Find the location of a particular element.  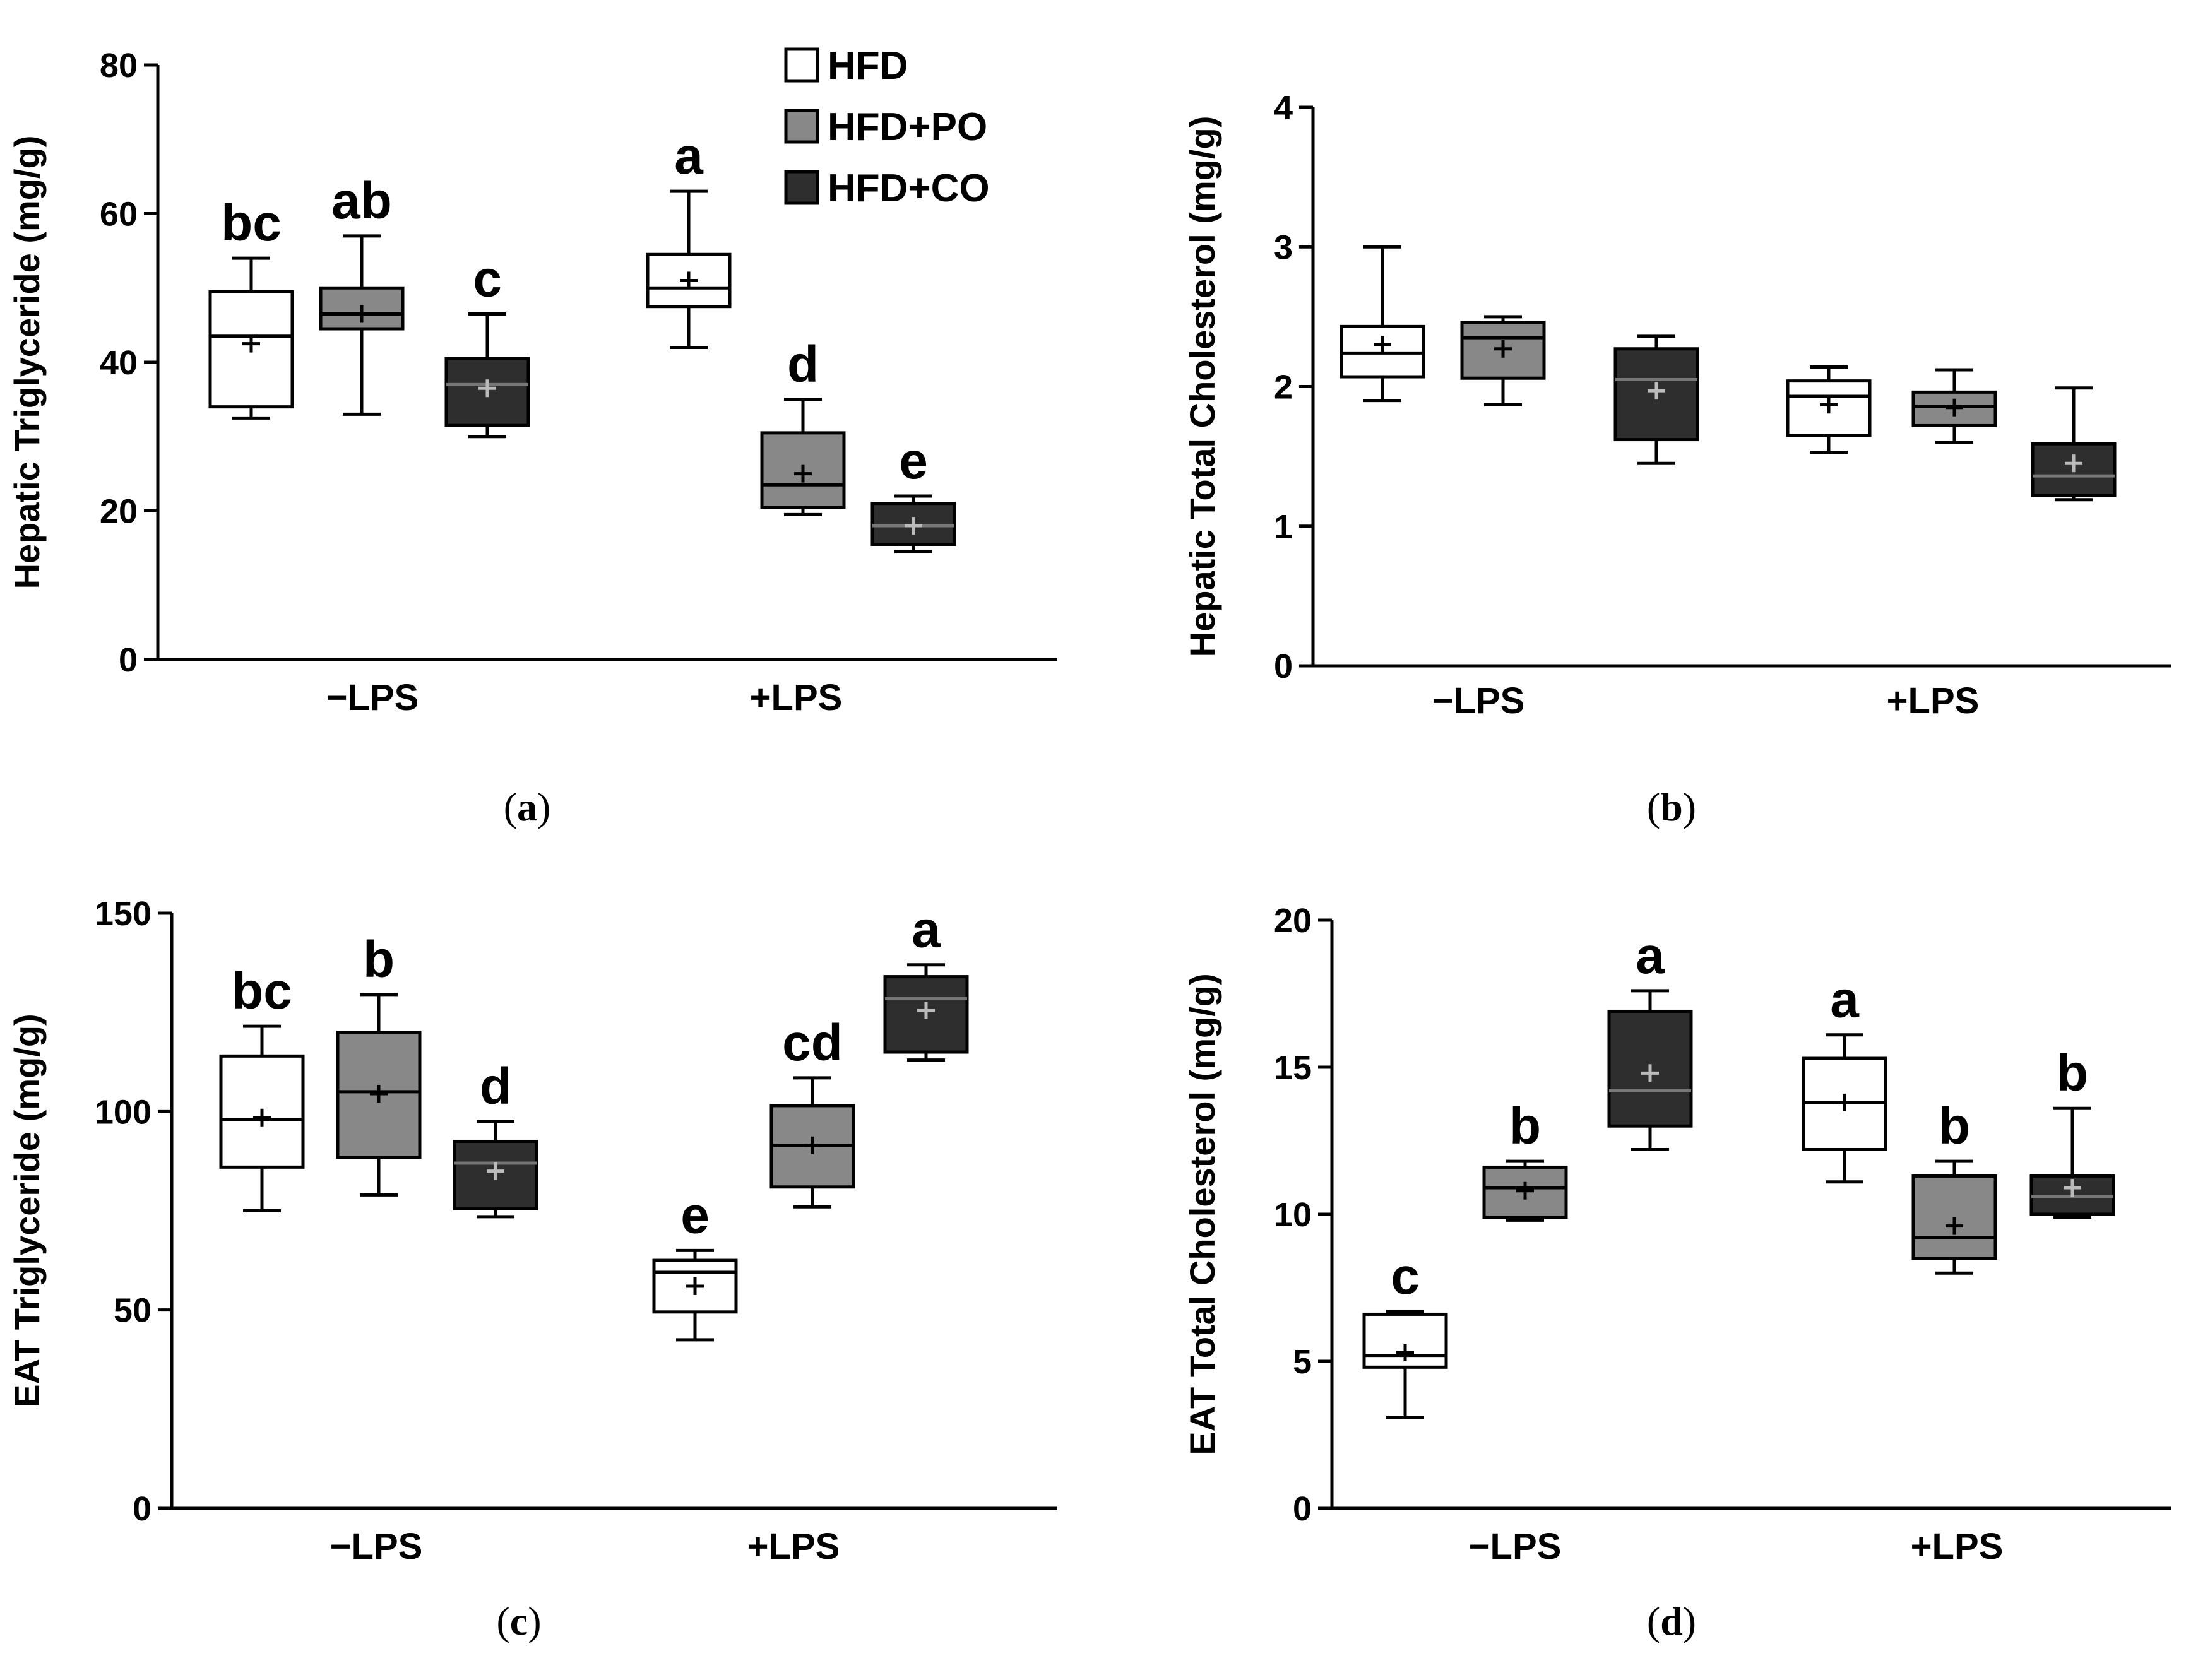

box-hfd-po-plus-lps: d is located at coordinates (803, 426).